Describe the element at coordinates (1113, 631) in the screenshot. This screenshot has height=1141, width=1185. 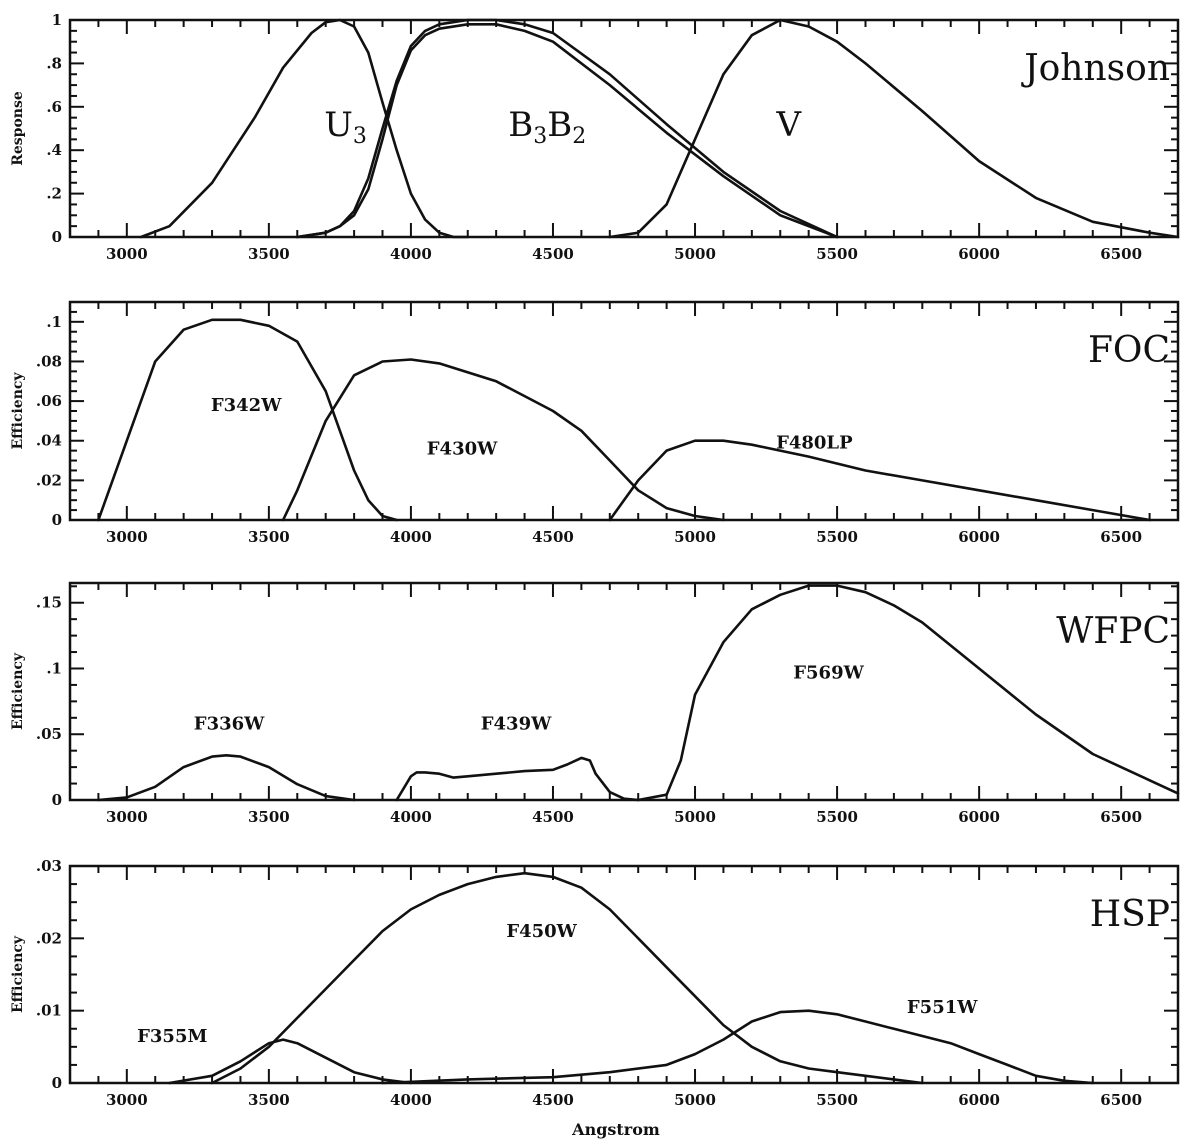
I see `panel-title: WFPC` at that location.